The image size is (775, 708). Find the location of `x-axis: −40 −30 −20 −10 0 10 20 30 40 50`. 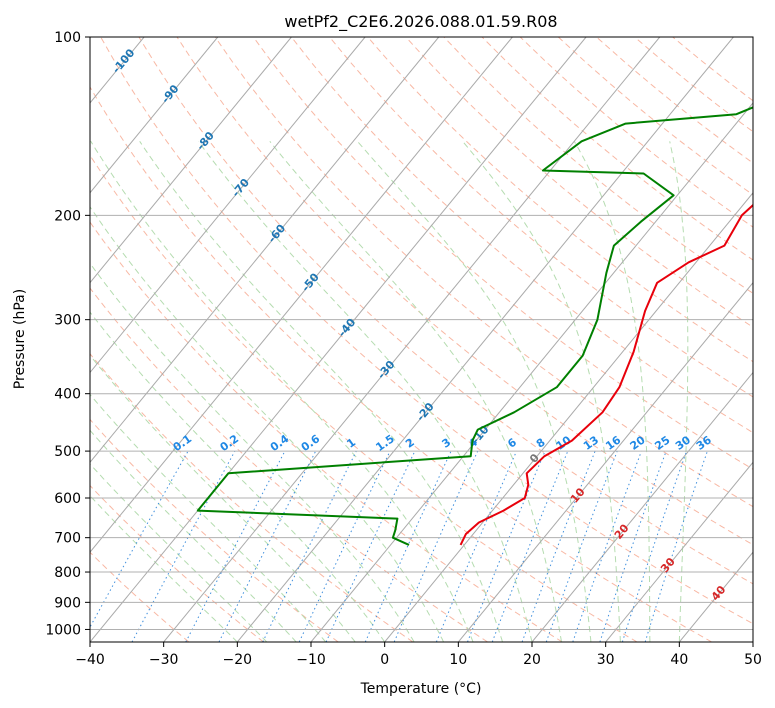

x-axis: −40 −30 −20 −10 0 10 20 30 40 50 is located at coordinates (418, 655).